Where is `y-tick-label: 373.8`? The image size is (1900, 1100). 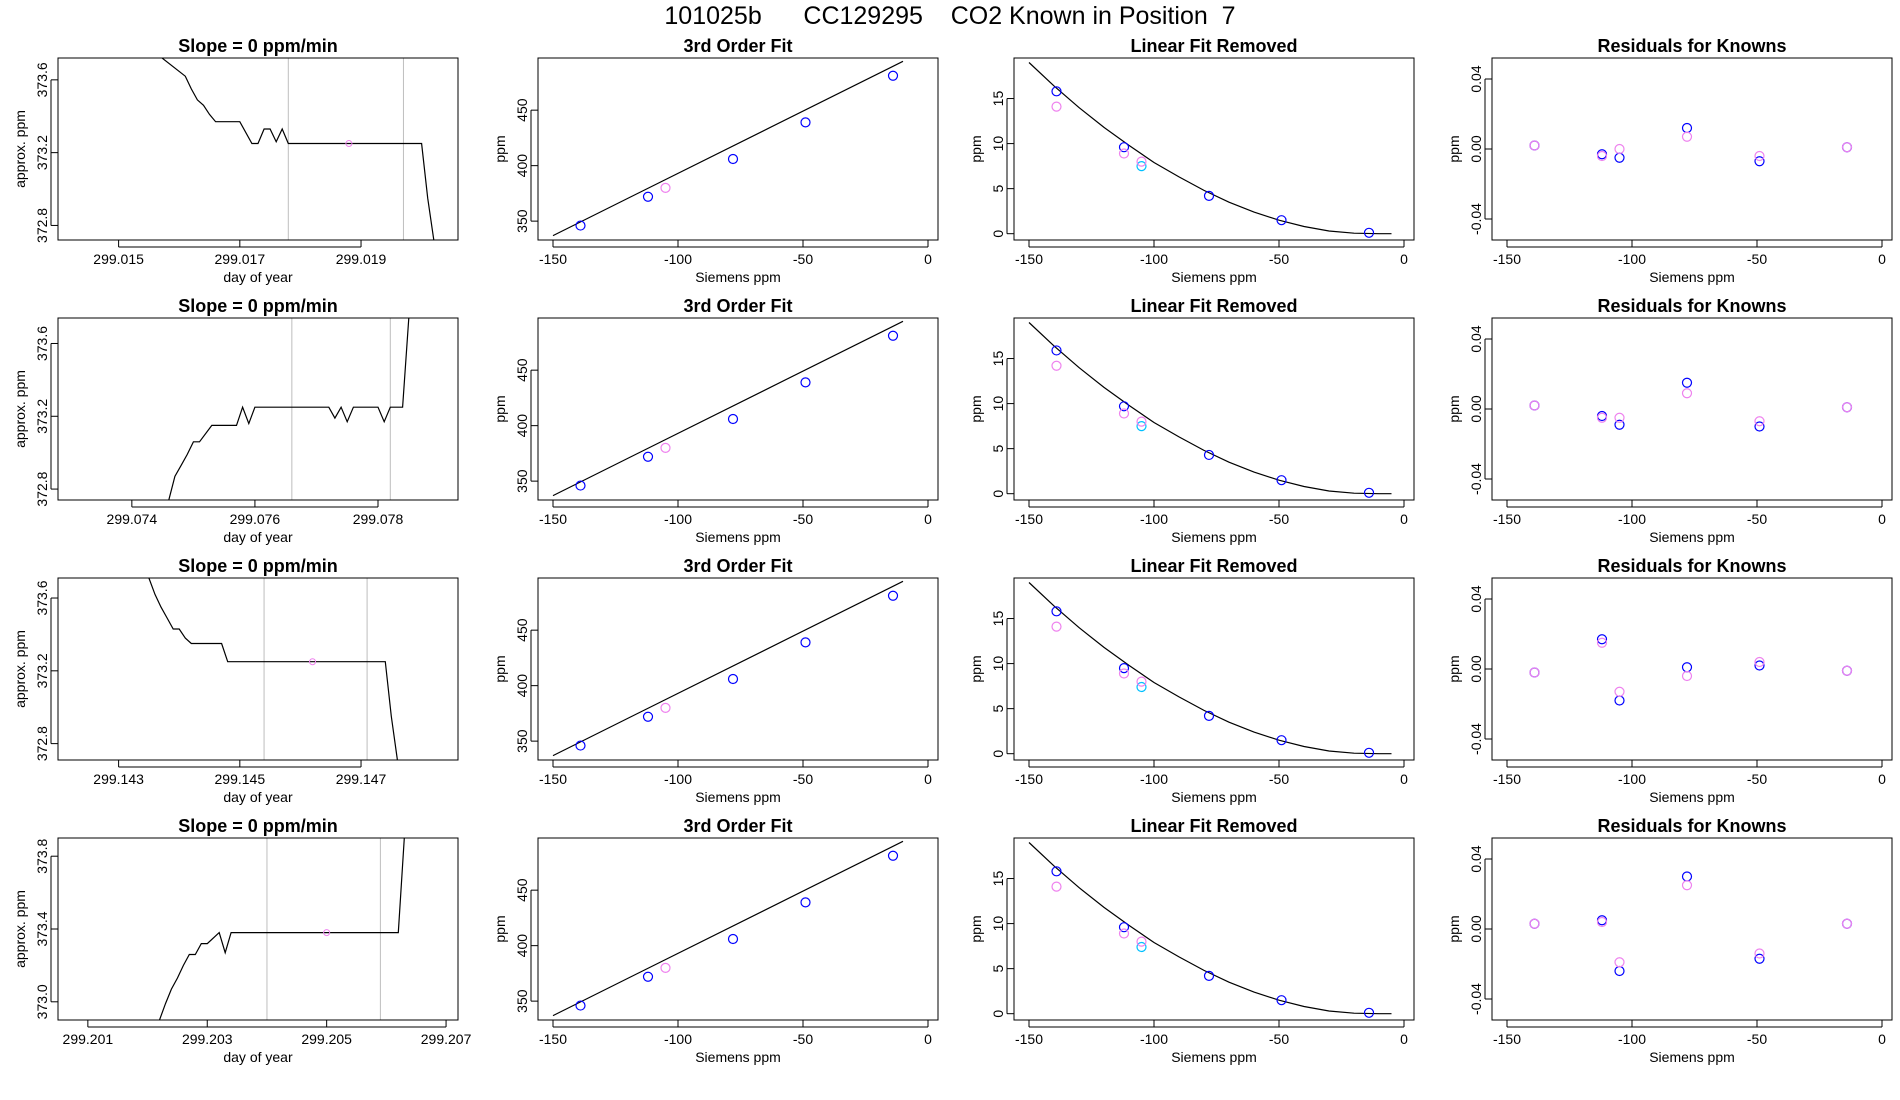
y-tick-label: 373.8 is located at coordinates (42, 855).